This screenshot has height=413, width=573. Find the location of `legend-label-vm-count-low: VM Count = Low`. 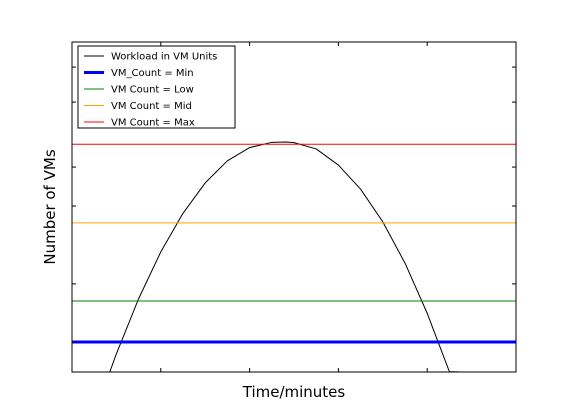

legend-label-vm-count-low: VM Count = Low is located at coordinates (152, 90).